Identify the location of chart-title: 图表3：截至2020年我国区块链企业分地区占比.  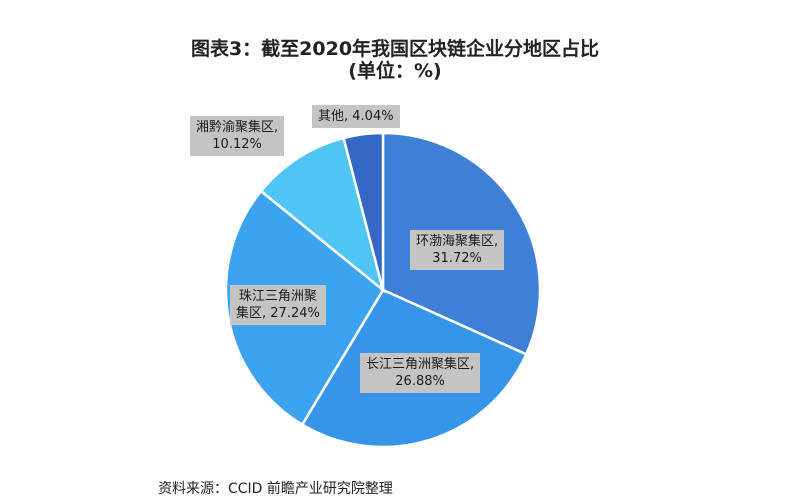
(395, 49).